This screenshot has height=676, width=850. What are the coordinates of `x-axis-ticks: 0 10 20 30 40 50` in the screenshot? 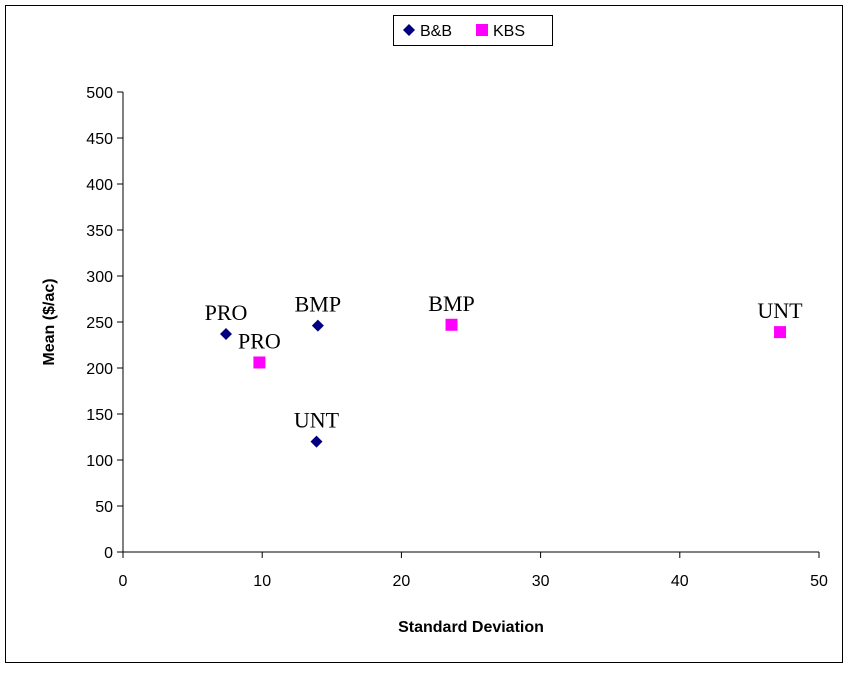 It's located at (473, 571).